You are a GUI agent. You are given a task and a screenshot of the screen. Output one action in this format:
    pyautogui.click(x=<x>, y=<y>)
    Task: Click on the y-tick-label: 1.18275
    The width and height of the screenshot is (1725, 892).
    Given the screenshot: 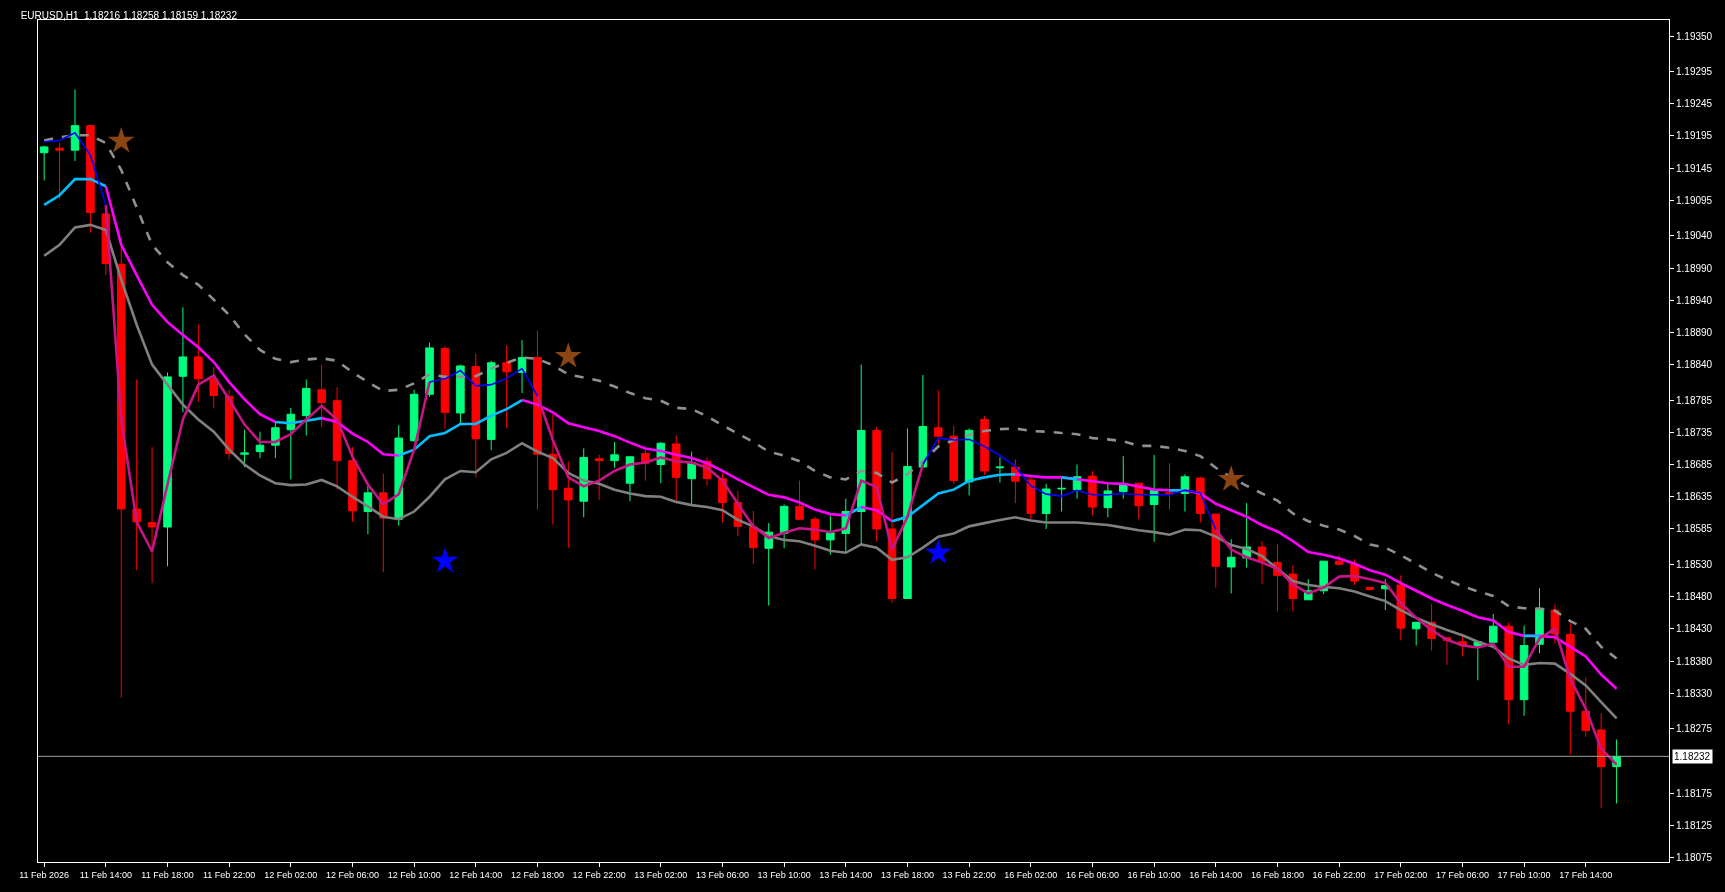 What is the action you would take?
    pyautogui.click(x=1694, y=729)
    